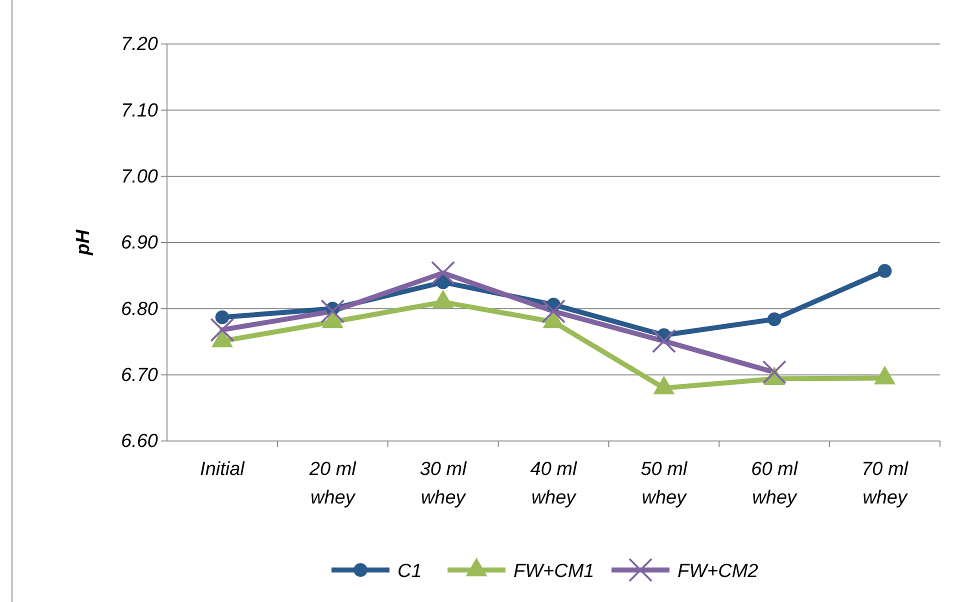  Describe the element at coordinates (332, 483) in the screenshot. I see `x-tick-label: 20 ml whey` at that location.